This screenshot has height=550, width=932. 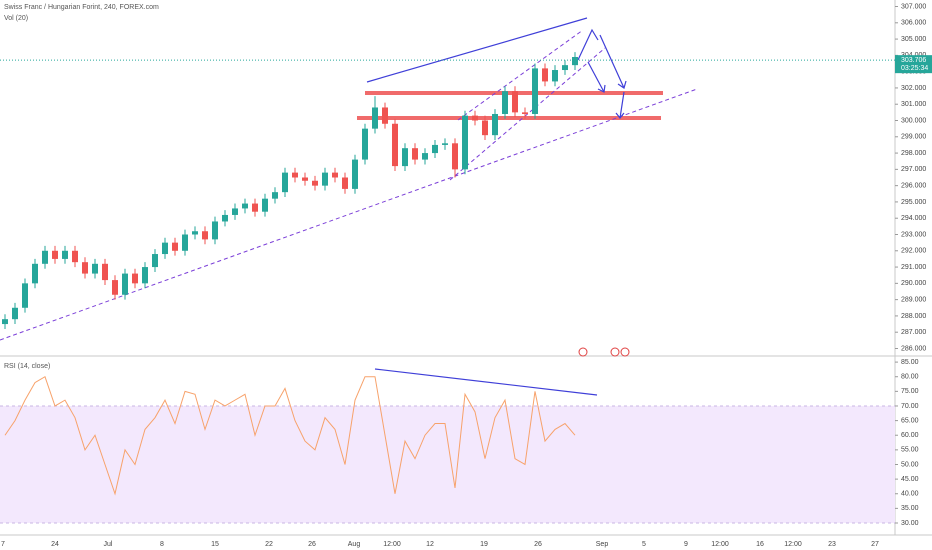 What do you see at coordinates (913, 348) in the screenshot?
I see `y-tick-label: 286.000` at bounding box center [913, 348].